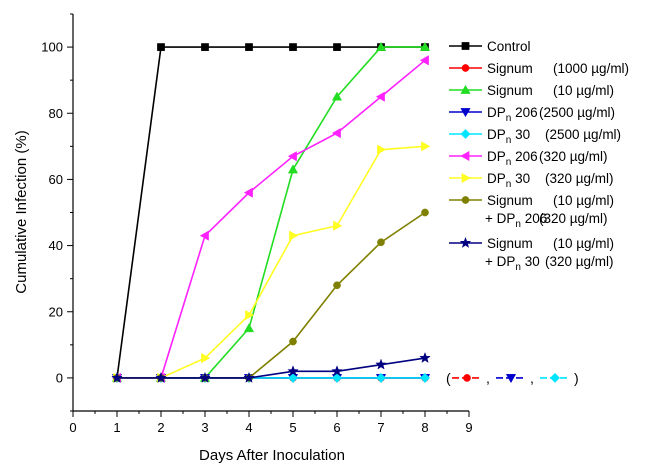 This screenshot has width=645, height=465. Describe the element at coordinates (336, 427) in the screenshot. I see `x-tick-label: 6` at that location.